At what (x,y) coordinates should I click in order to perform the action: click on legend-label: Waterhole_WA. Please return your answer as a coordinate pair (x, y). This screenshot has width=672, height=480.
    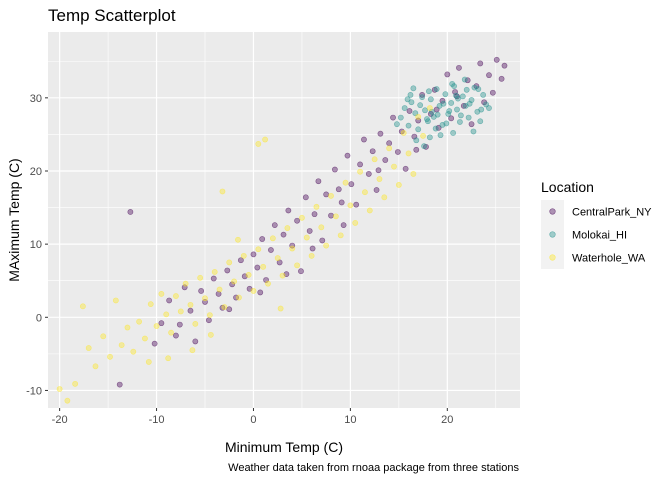
    Looking at the image, I should click on (609, 259).